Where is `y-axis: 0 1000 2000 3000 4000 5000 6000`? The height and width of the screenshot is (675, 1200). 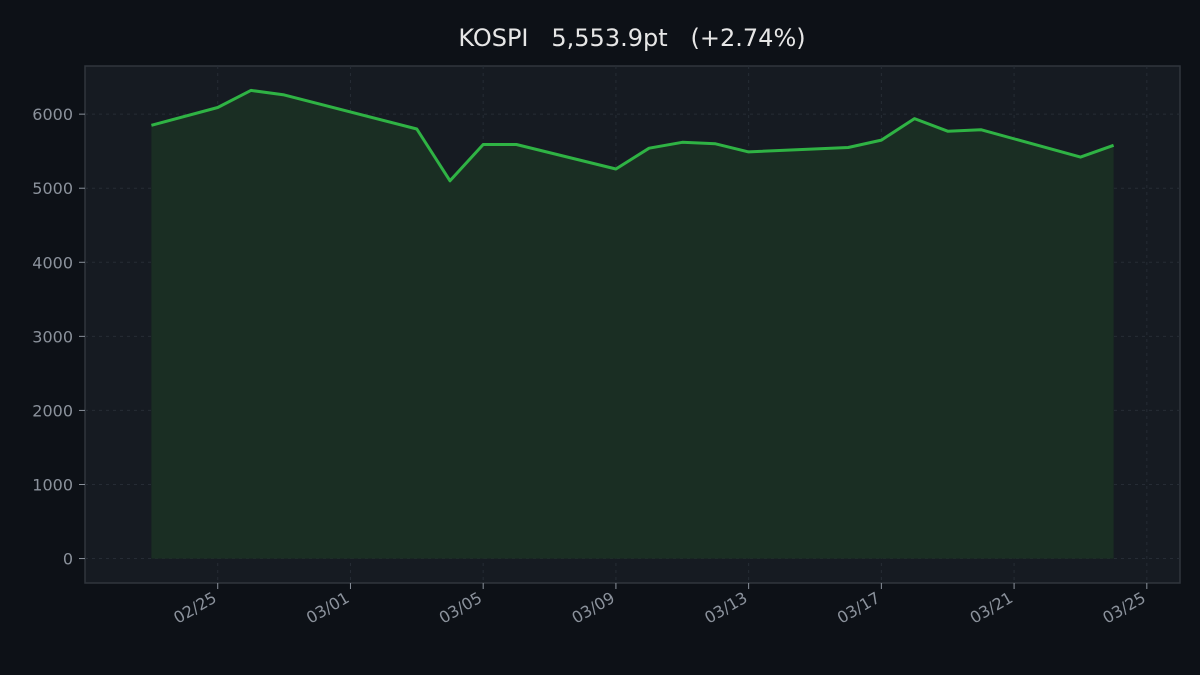 y-axis: 0 1000 2000 3000 4000 5000 6000 is located at coordinates (58, 337).